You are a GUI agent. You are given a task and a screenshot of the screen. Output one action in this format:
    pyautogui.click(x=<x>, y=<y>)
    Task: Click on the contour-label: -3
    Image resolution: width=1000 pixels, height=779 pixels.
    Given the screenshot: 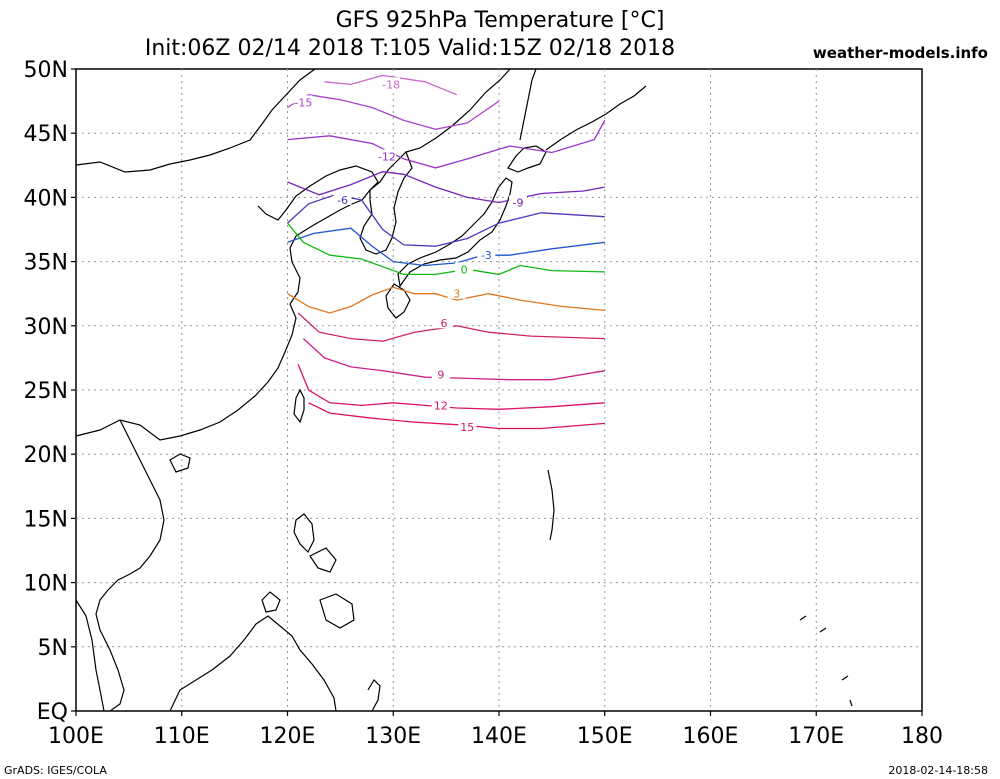 What is the action you would take?
    pyautogui.click(x=486, y=255)
    